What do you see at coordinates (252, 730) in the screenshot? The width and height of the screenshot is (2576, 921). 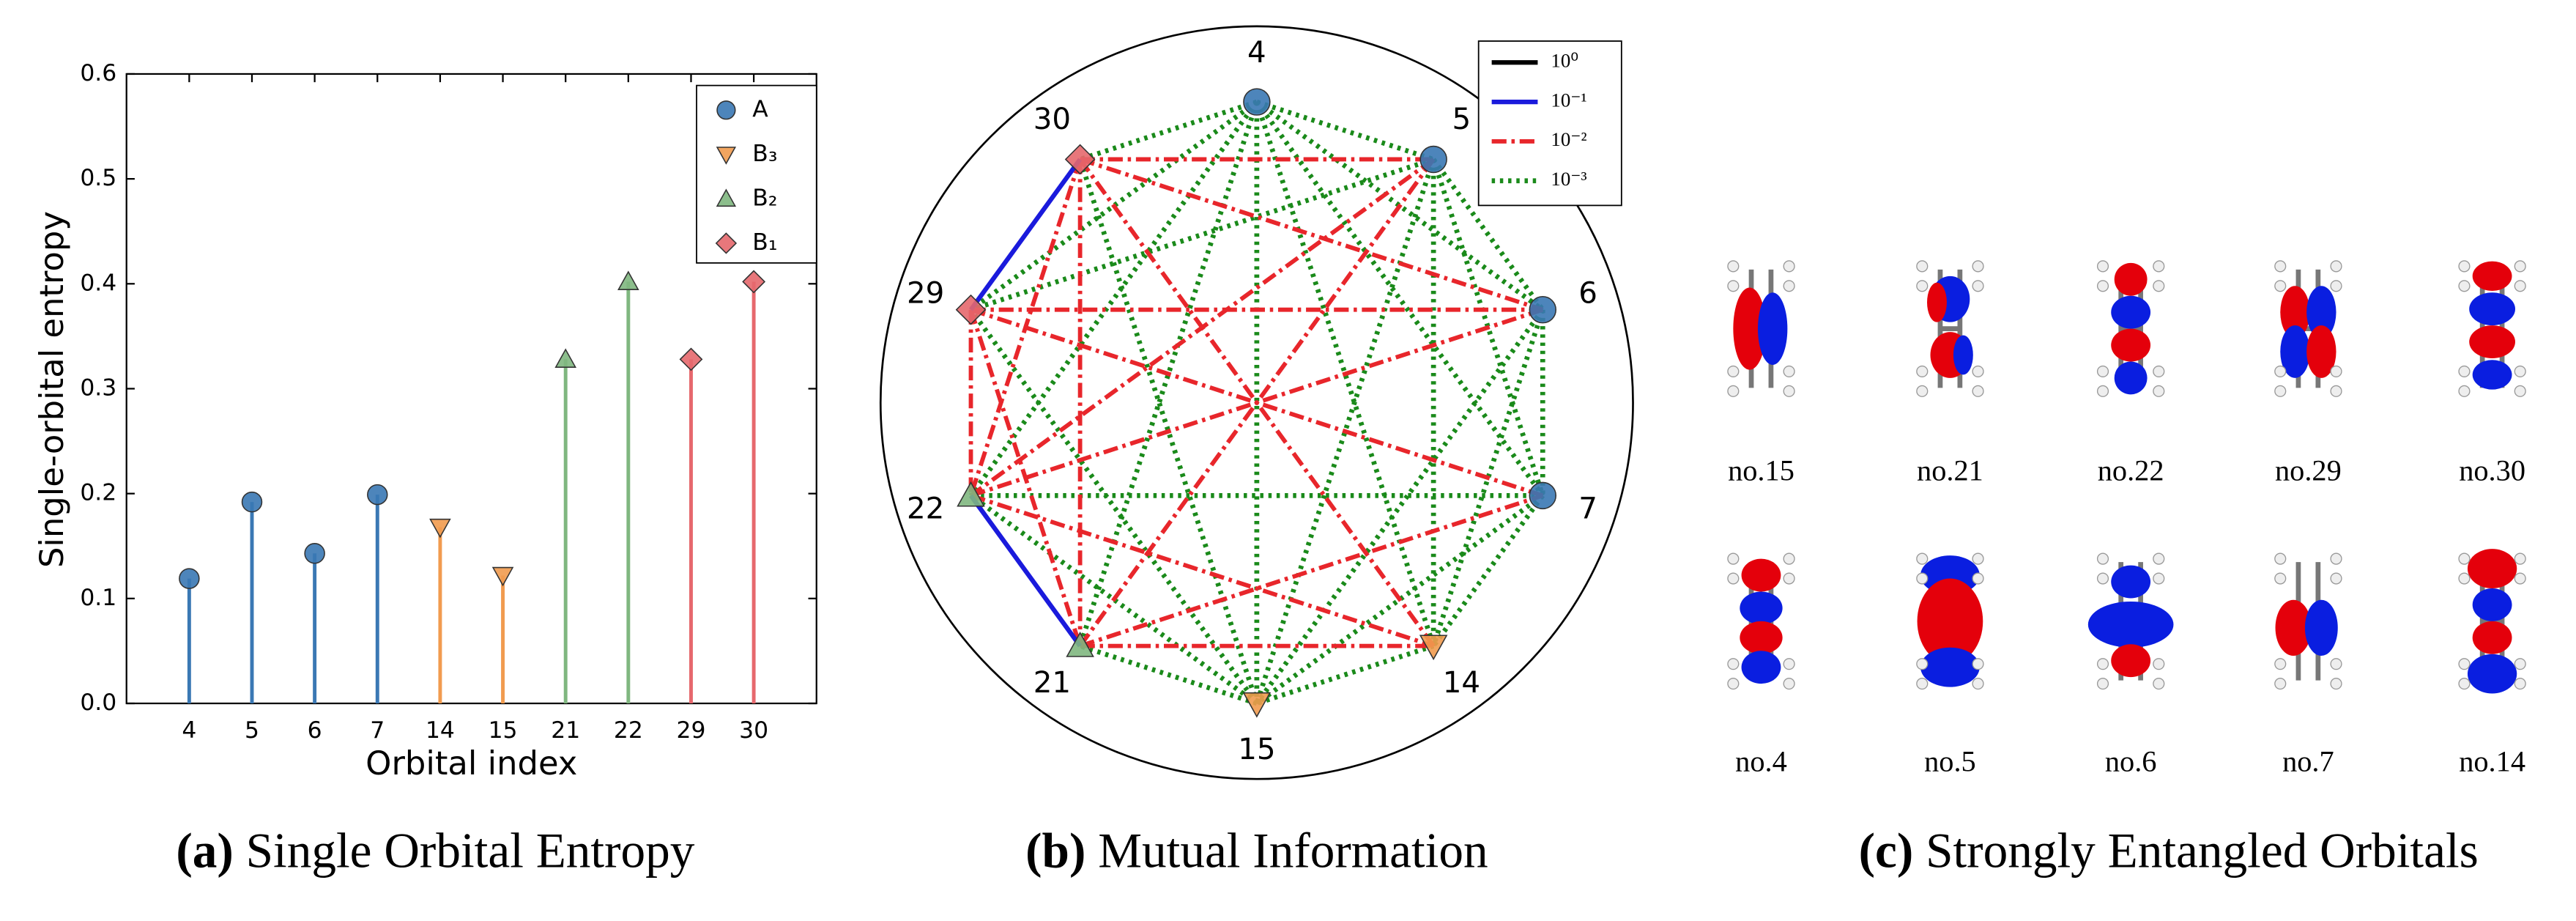 I see `x-tick-label: 5` at bounding box center [252, 730].